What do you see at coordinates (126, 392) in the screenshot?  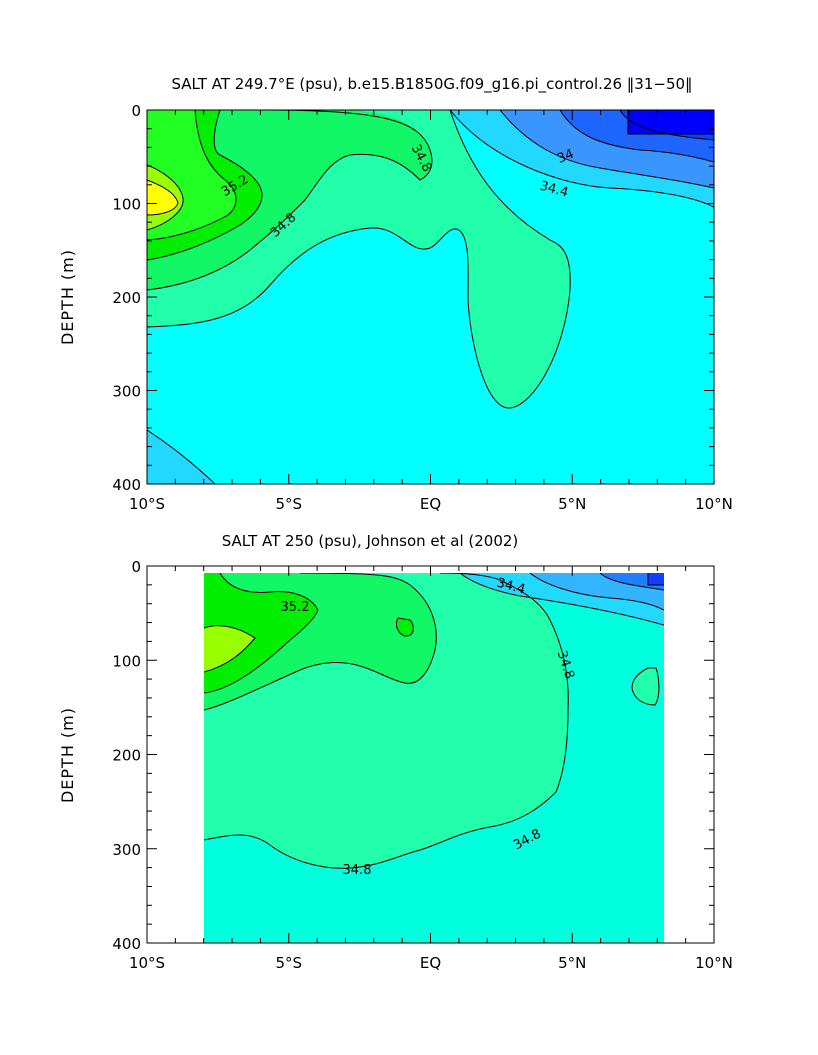 I see `top-y-tick-label: 300` at bounding box center [126, 392].